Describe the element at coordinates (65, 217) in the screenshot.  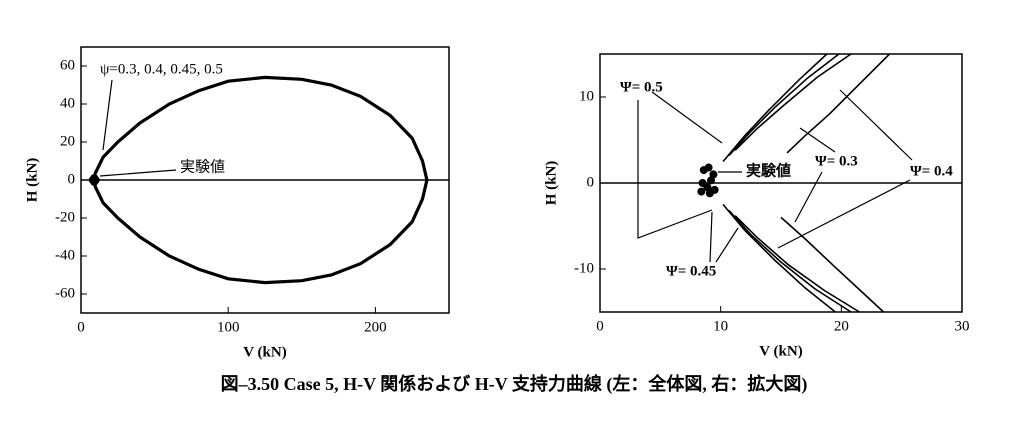
I see `y-tick-label: -20` at that location.